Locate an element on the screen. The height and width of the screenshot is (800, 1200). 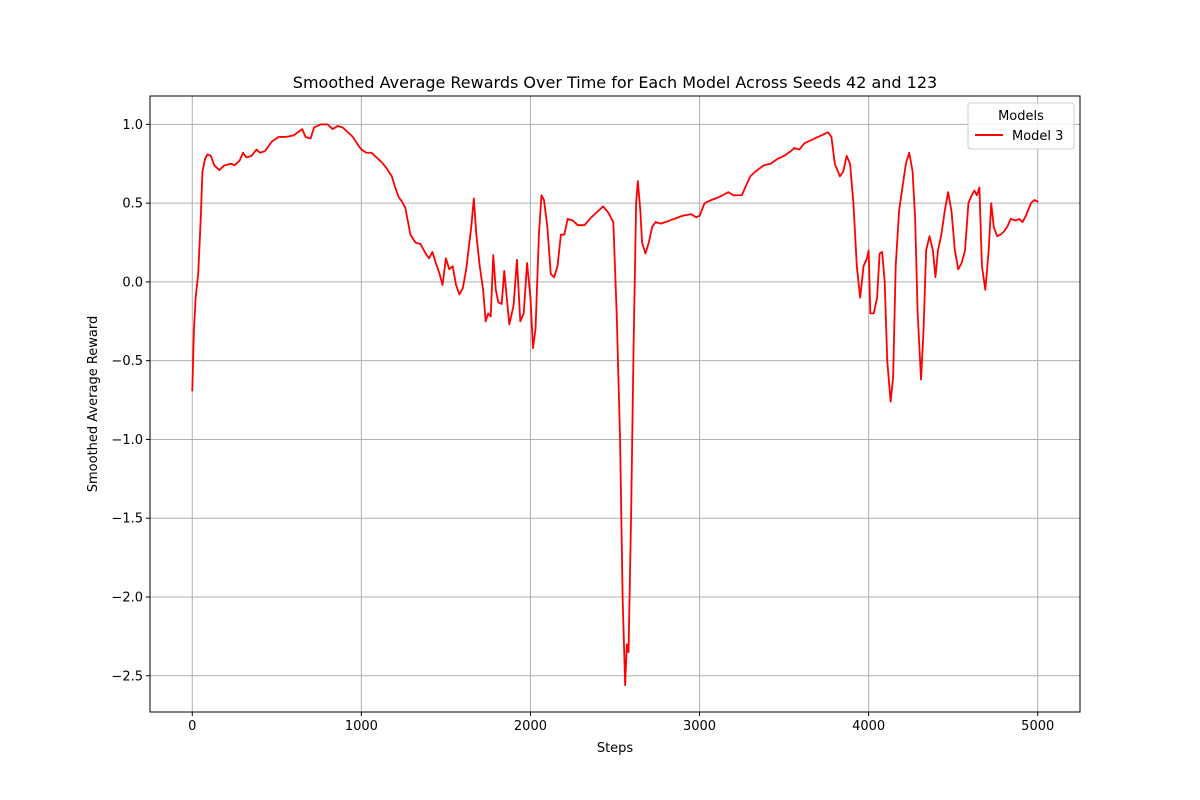
y-tick-label: −1.5 is located at coordinates (127, 519).